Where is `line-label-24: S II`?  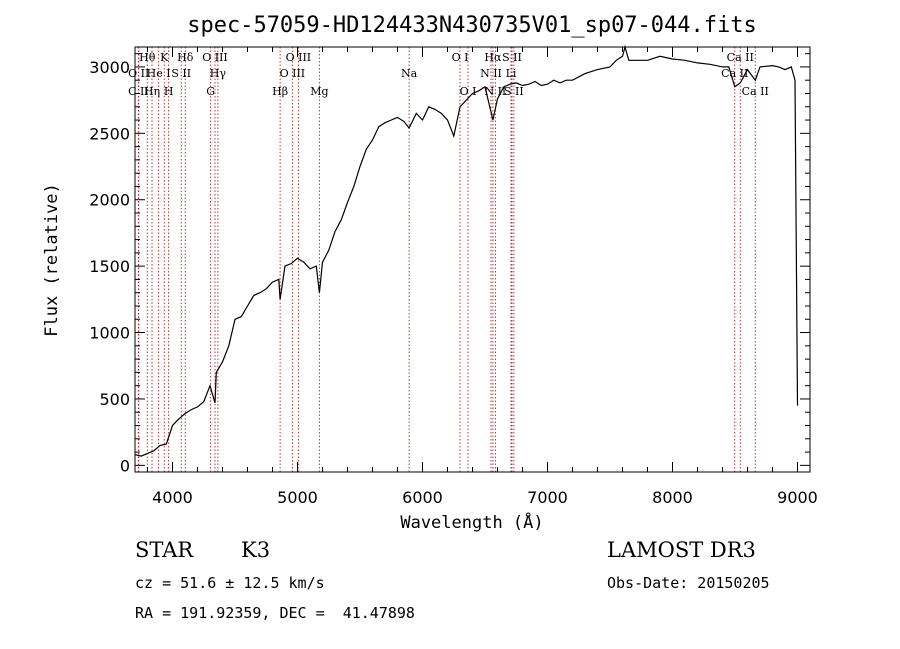
line-label-24: S II is located at coordinates (514, 91).